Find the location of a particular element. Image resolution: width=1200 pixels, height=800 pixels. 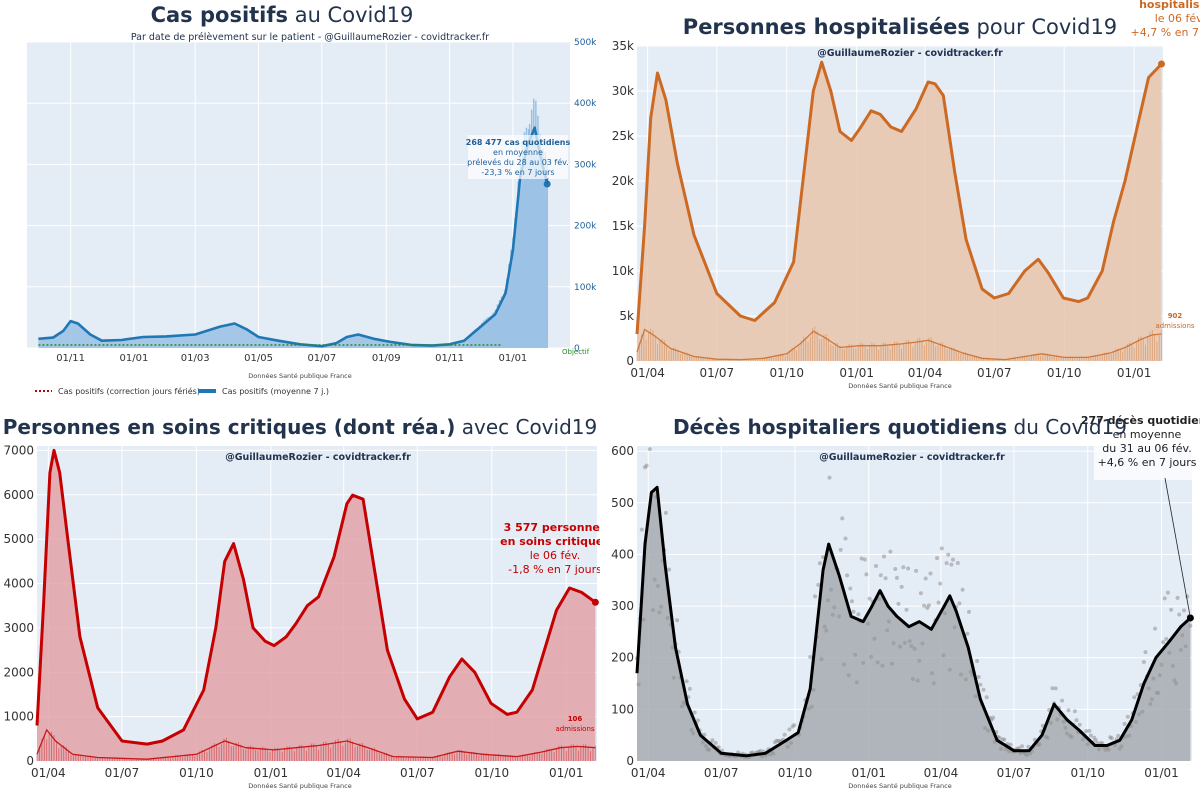

annotation-box is located at coordinates (518, 157).